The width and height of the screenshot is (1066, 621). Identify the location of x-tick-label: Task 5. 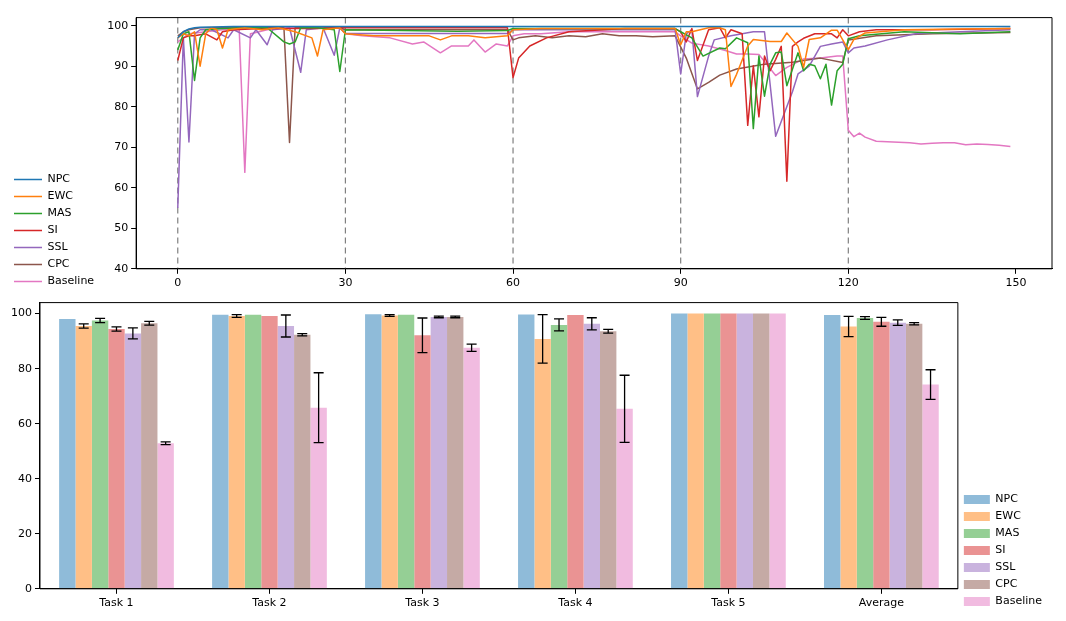
(728, 603).